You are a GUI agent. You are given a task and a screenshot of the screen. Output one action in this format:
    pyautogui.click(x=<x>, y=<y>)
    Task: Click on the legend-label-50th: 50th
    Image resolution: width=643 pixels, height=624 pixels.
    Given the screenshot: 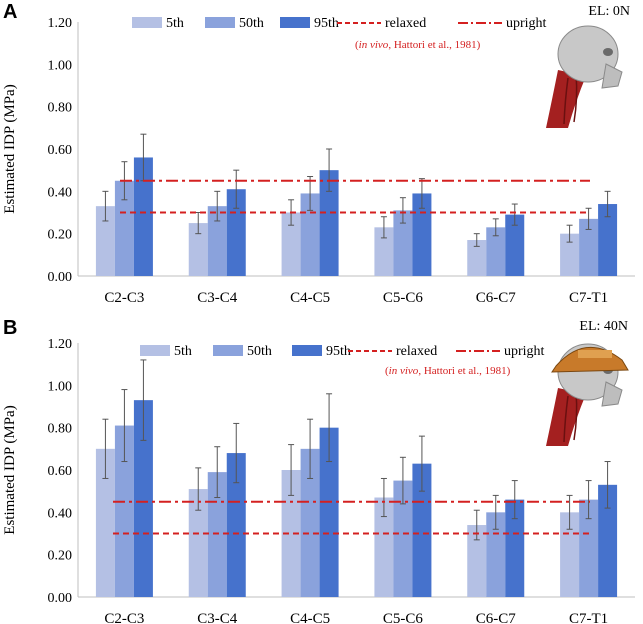 What is the action you would take?
    pyautogui.click(x=251, y=23)
    